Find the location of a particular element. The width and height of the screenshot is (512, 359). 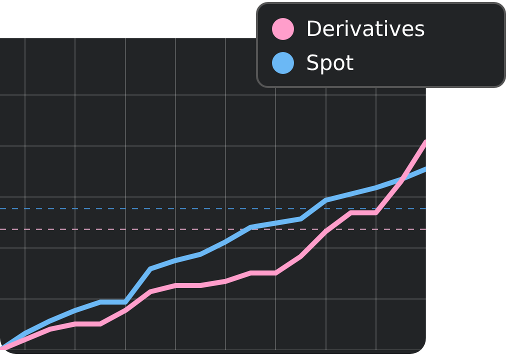

legend-label: Derivatives is located at coordinates (366, 29).